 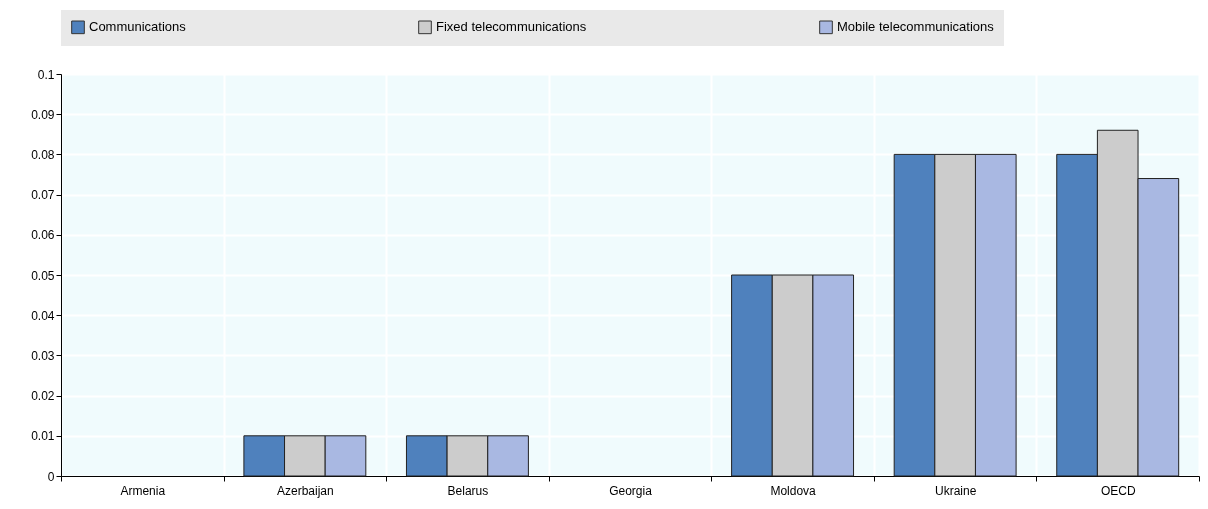 I want to click on x-tick-label: Georgia, so click(x=631, y=490).